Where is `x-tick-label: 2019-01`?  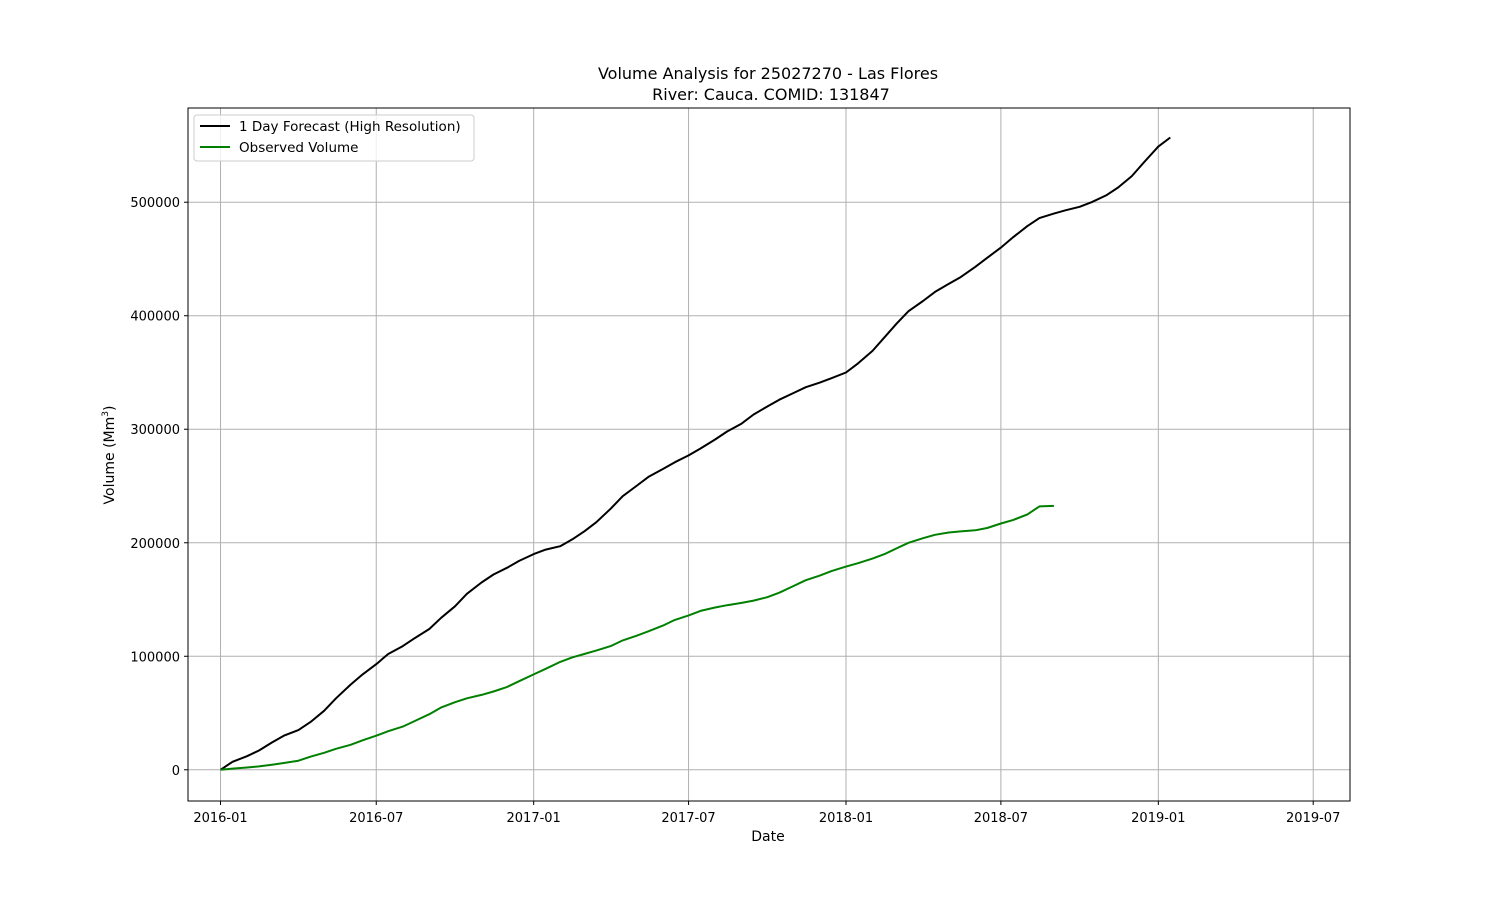 x-tick-label: 2019-01 is located at coordinates (1158, 818).